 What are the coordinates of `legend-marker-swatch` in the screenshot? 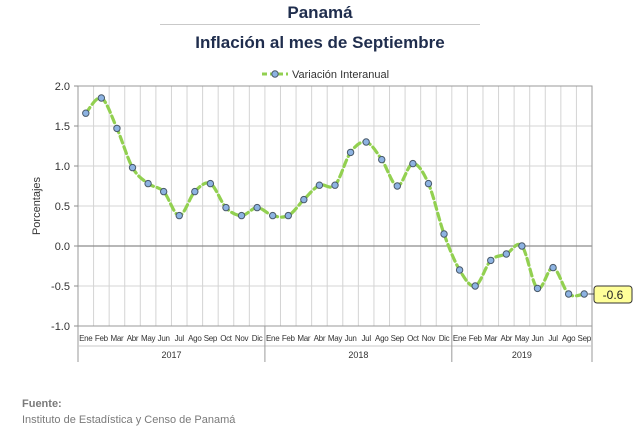 It's located at (275, 74).